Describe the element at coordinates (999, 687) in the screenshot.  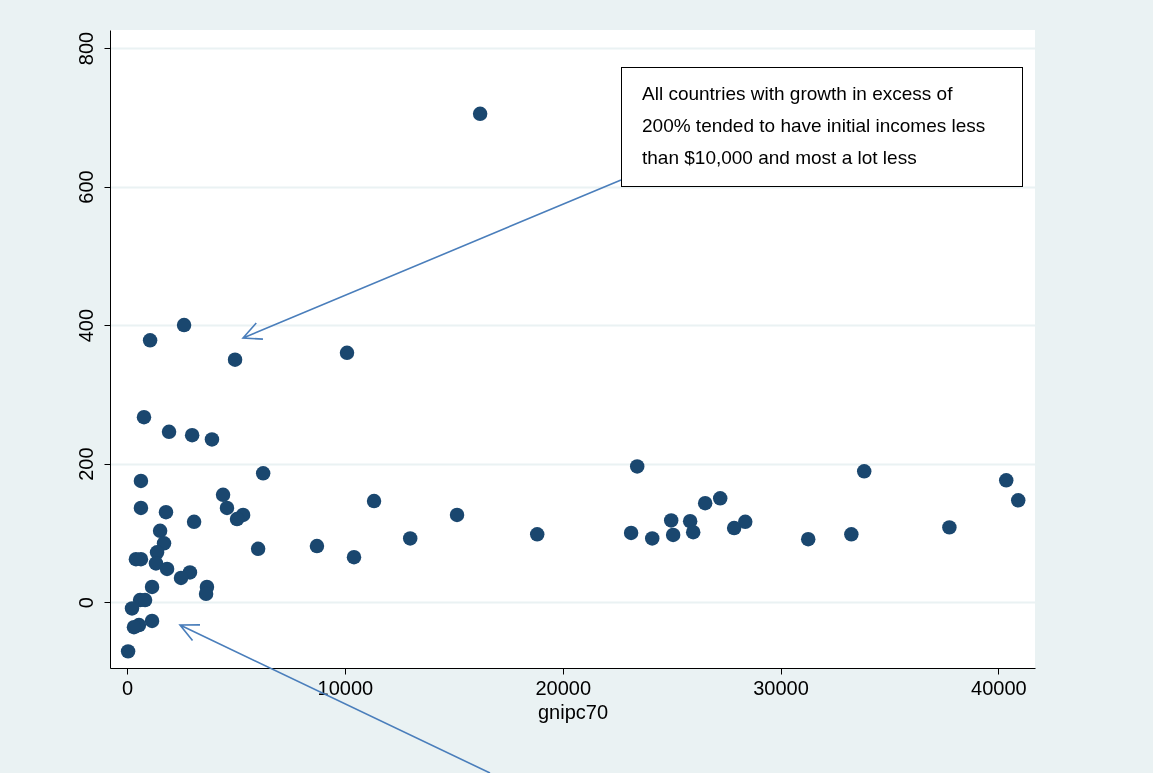
I see `x-tick-label: 40000` at that location.